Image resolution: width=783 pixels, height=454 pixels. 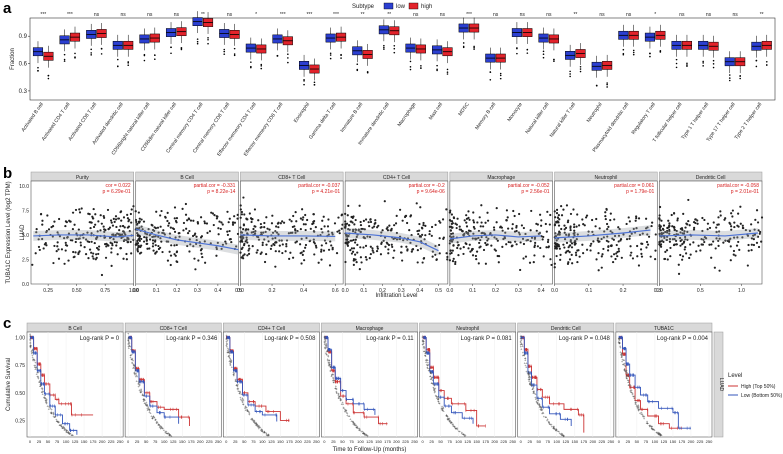 I want to click on y-tick-label: 0.25, so click(x=20, y=421).